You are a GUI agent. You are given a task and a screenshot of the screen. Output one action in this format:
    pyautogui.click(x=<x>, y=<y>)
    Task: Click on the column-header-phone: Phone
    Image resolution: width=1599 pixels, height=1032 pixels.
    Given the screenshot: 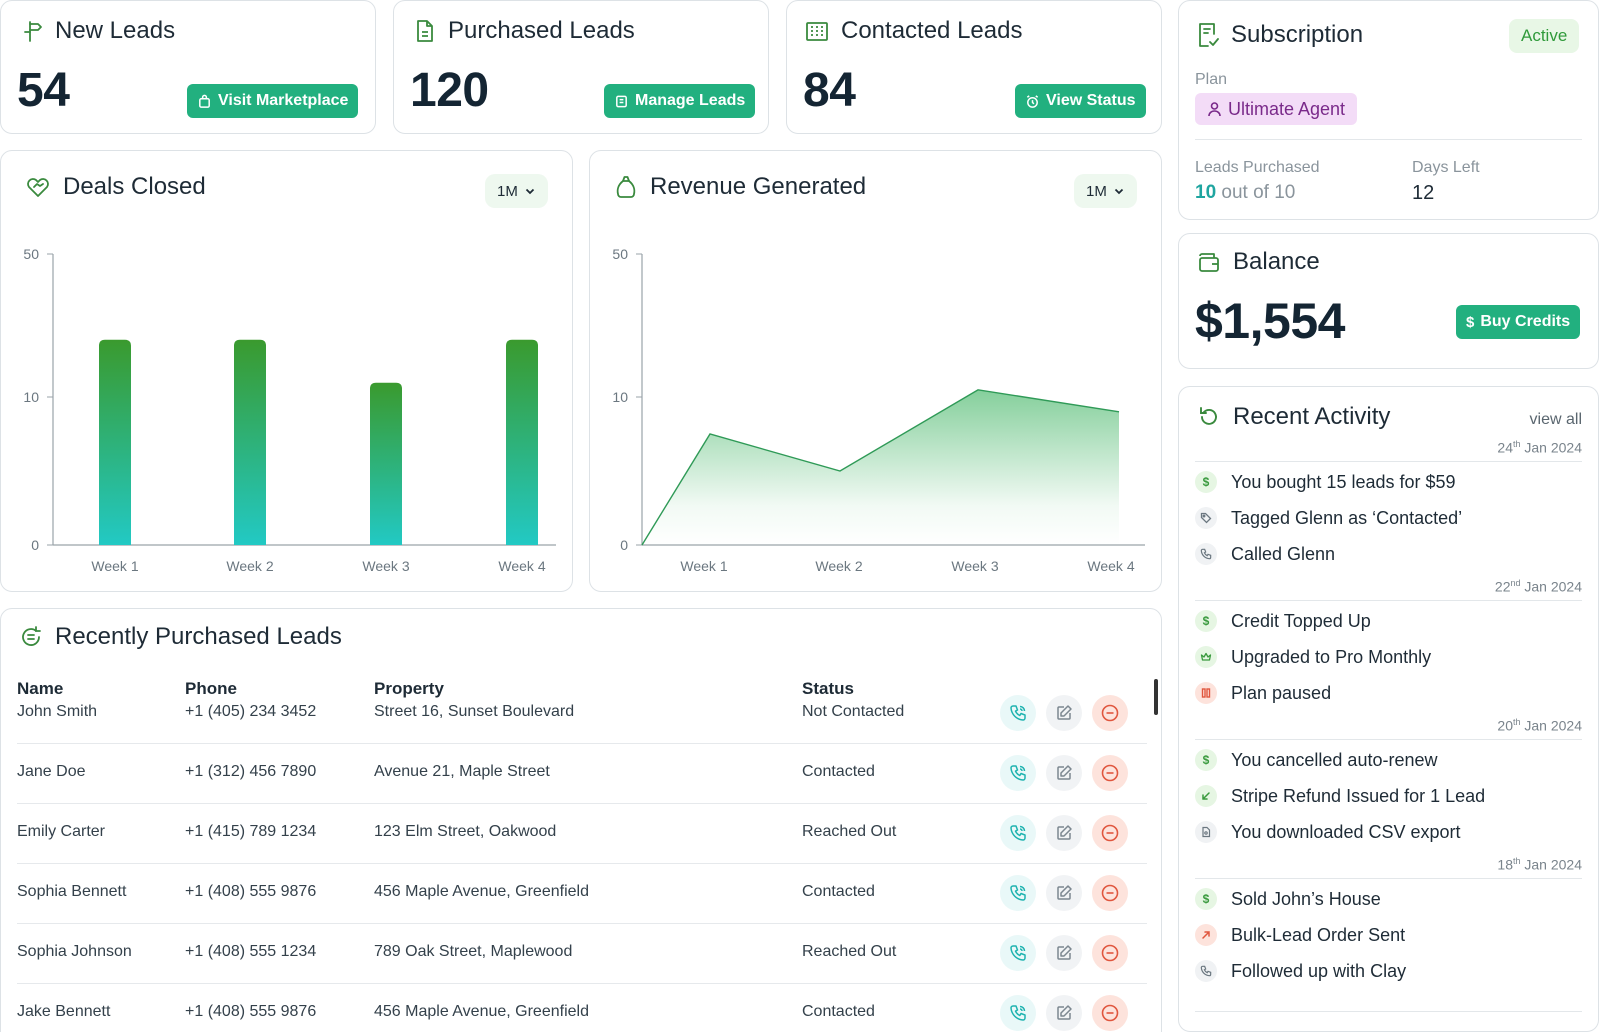 What is the action you would take?
    pyautogui.click(x=211, y=688)
    